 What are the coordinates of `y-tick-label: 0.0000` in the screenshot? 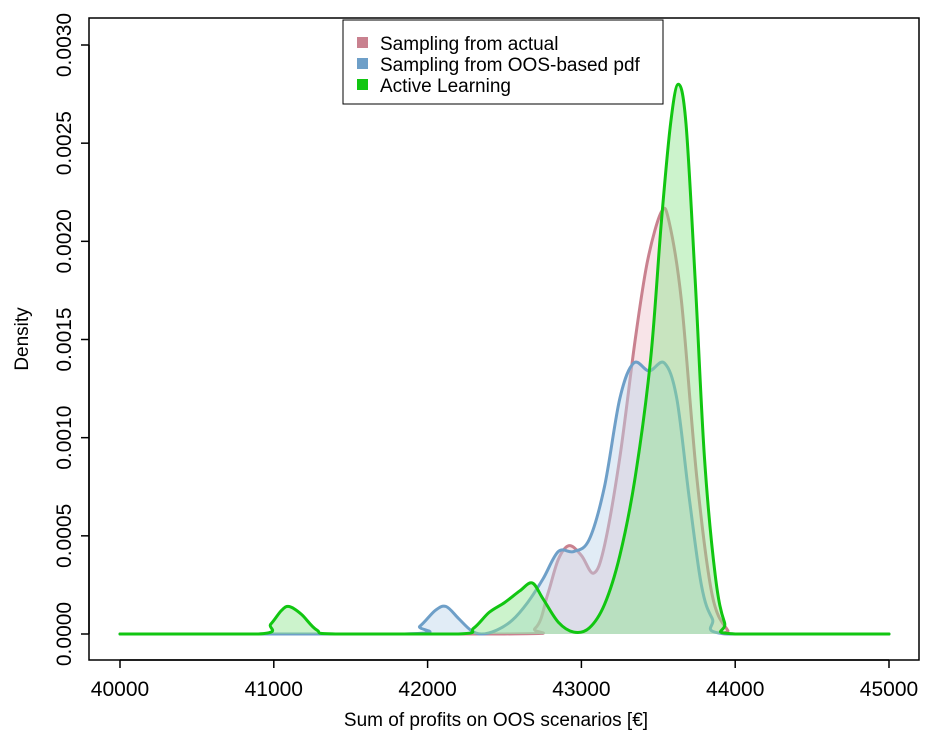 It's located at (64, 634).